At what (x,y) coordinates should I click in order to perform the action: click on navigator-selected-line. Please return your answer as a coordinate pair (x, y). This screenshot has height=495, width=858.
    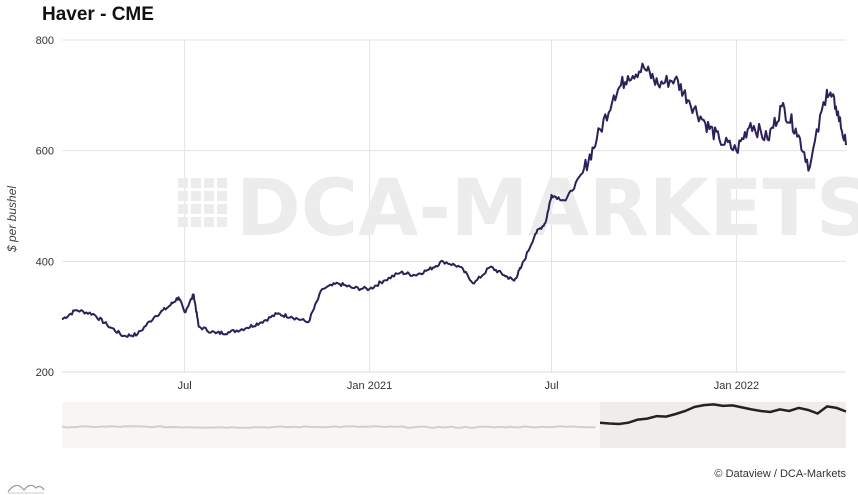
    Looking at the image, I should click on (723, 414).